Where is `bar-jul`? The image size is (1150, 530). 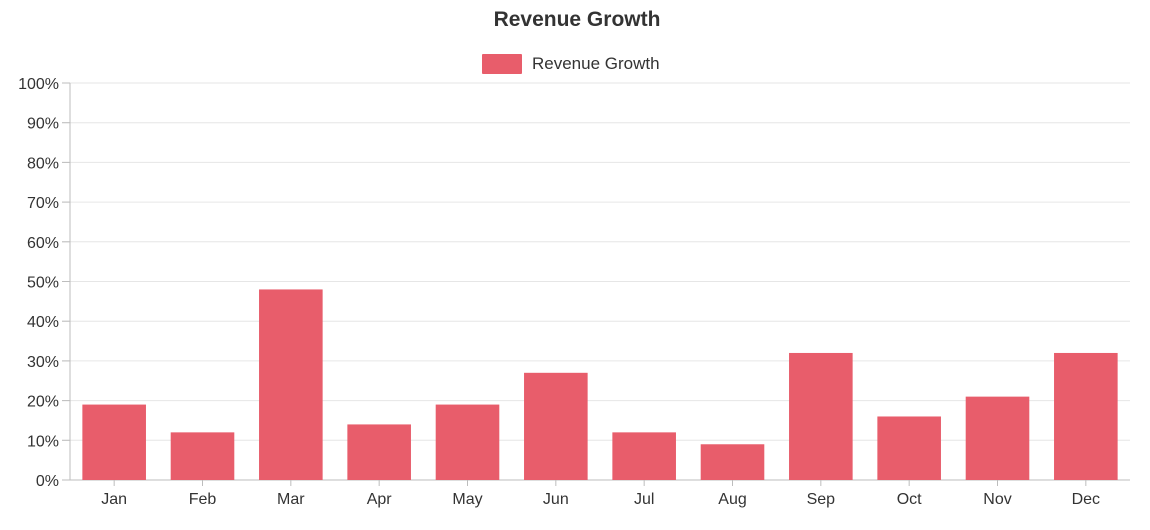
bar-jul is located at coordinates (644, 456).